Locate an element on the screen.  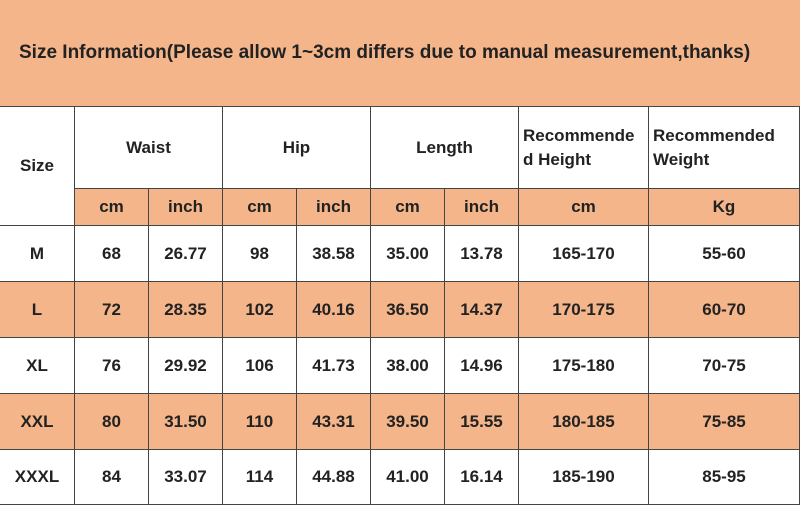
measurement: 13.78 is located at coordinates (482, 254).